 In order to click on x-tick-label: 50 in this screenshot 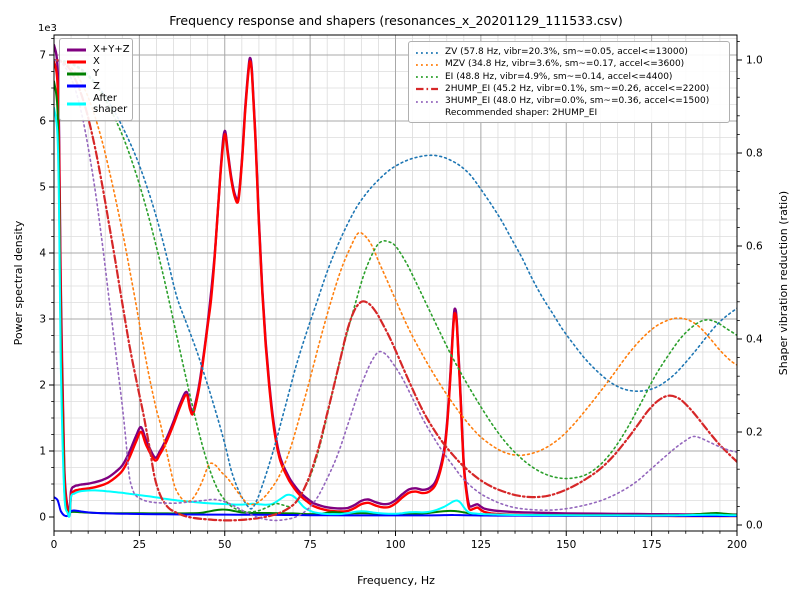, I will do `click(224, 545)`.